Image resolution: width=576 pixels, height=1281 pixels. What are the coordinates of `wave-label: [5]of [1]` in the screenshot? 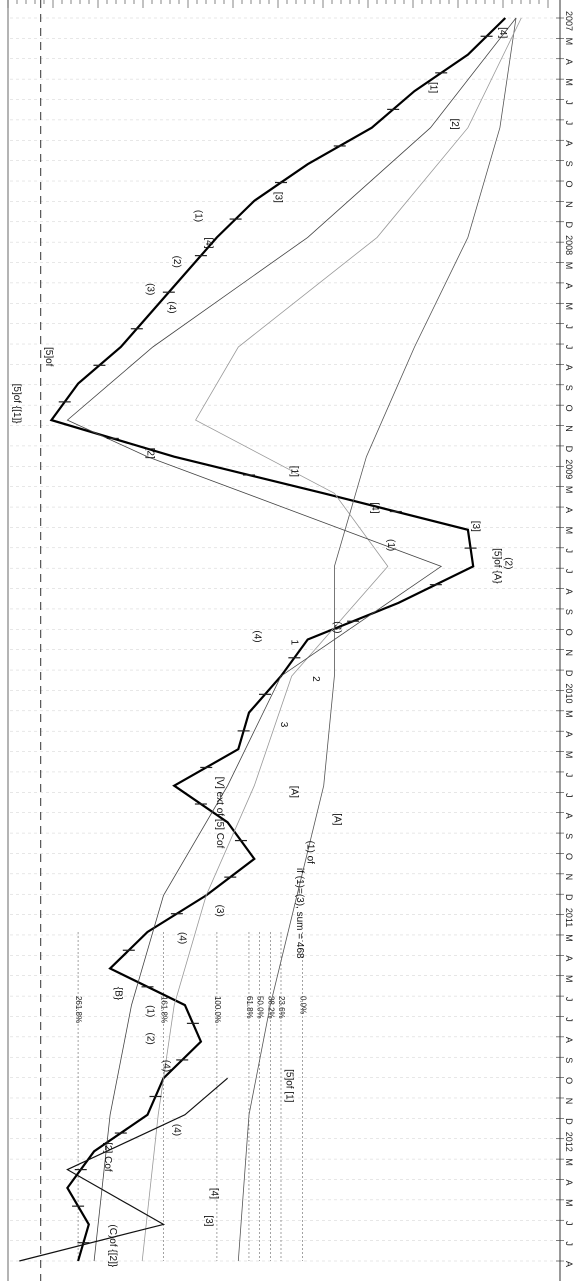 It's located at (288, 1086).